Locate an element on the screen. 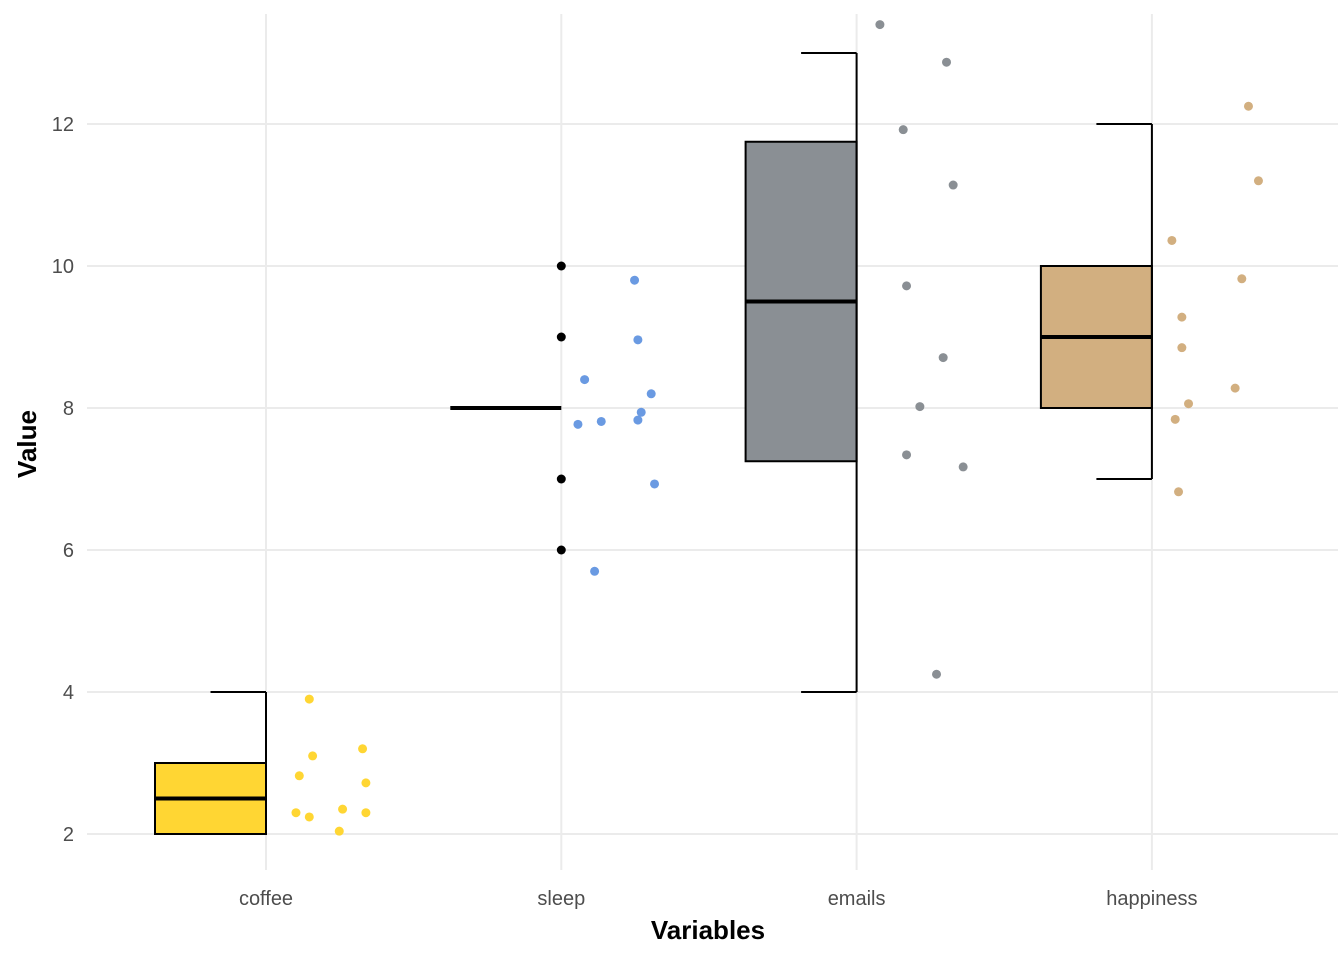  points-coffee is located at coordinates (331, 765).